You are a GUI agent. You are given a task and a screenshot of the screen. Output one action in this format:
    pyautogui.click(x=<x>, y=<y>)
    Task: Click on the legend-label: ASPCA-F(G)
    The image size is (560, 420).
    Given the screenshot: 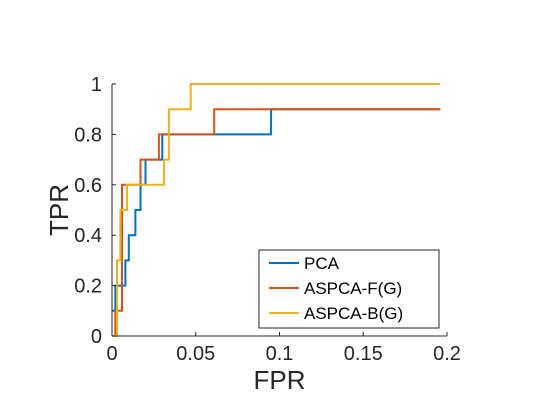 What is the action you would take?
    pyautogui.click(x=353, y=288)
    